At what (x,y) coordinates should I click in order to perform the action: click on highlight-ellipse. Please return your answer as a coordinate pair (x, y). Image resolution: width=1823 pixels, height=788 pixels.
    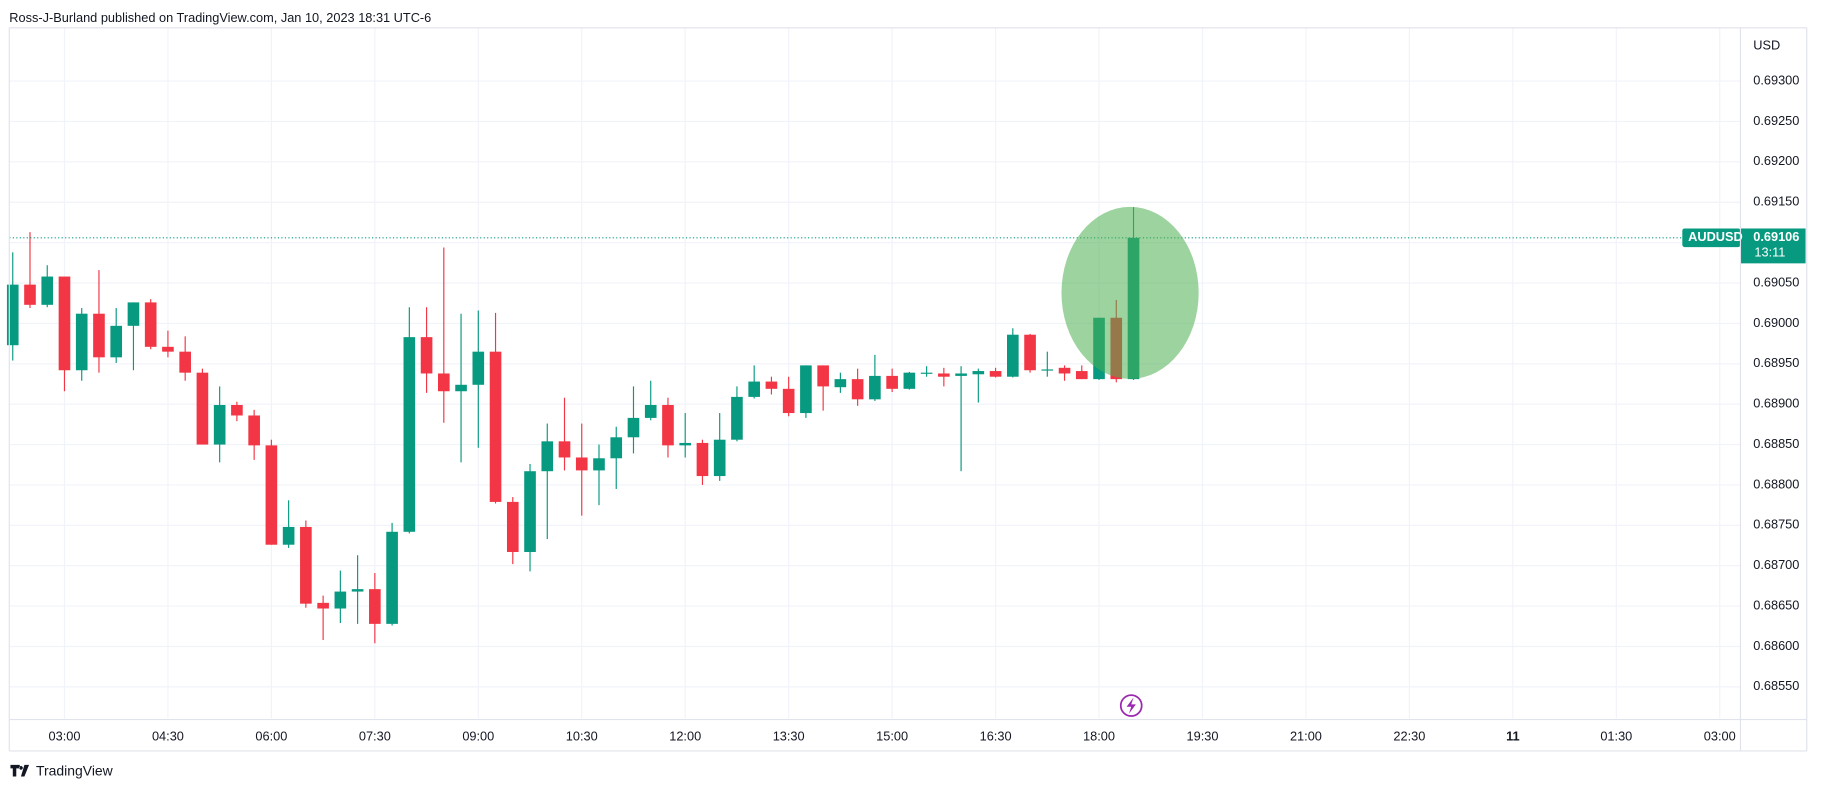
    Looking at the image, I should click on (1130, 292).